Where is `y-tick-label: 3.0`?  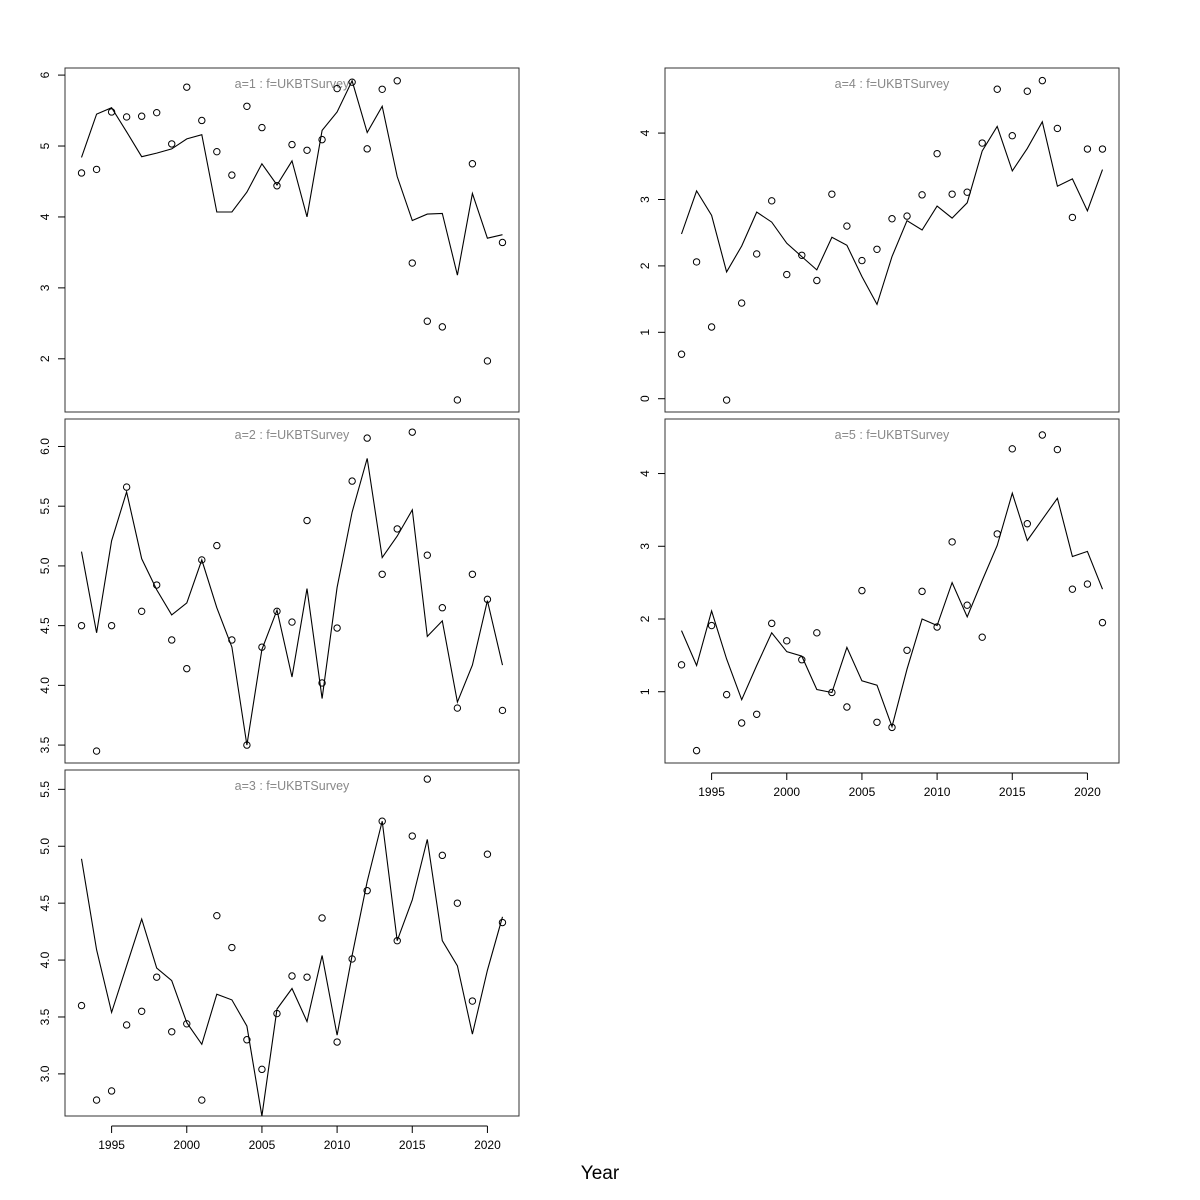 y-tick-label: 3.0 is located at coordinates (45, 1073).